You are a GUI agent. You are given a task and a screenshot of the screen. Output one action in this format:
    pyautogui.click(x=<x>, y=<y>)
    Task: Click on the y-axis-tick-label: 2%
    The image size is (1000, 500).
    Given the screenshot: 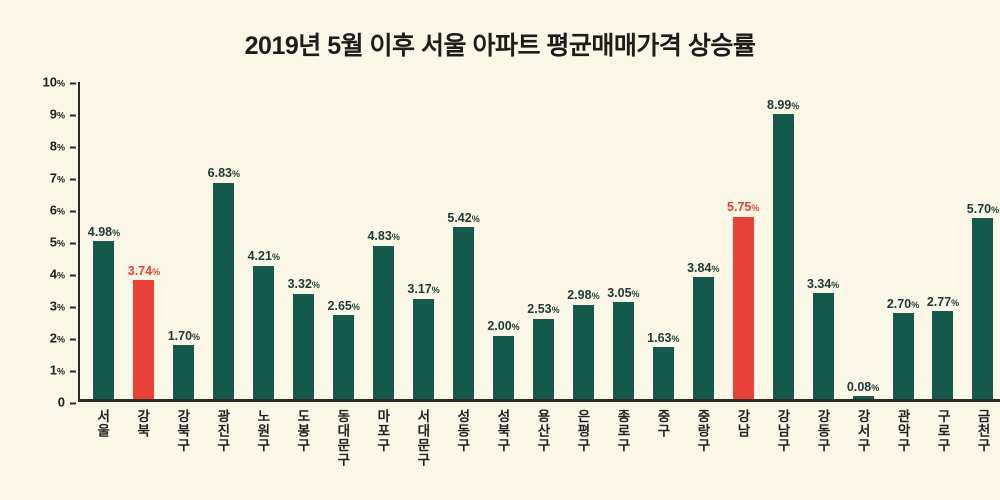 What is the action you would take?
    pyautogui.click(x=63, y=338)
    